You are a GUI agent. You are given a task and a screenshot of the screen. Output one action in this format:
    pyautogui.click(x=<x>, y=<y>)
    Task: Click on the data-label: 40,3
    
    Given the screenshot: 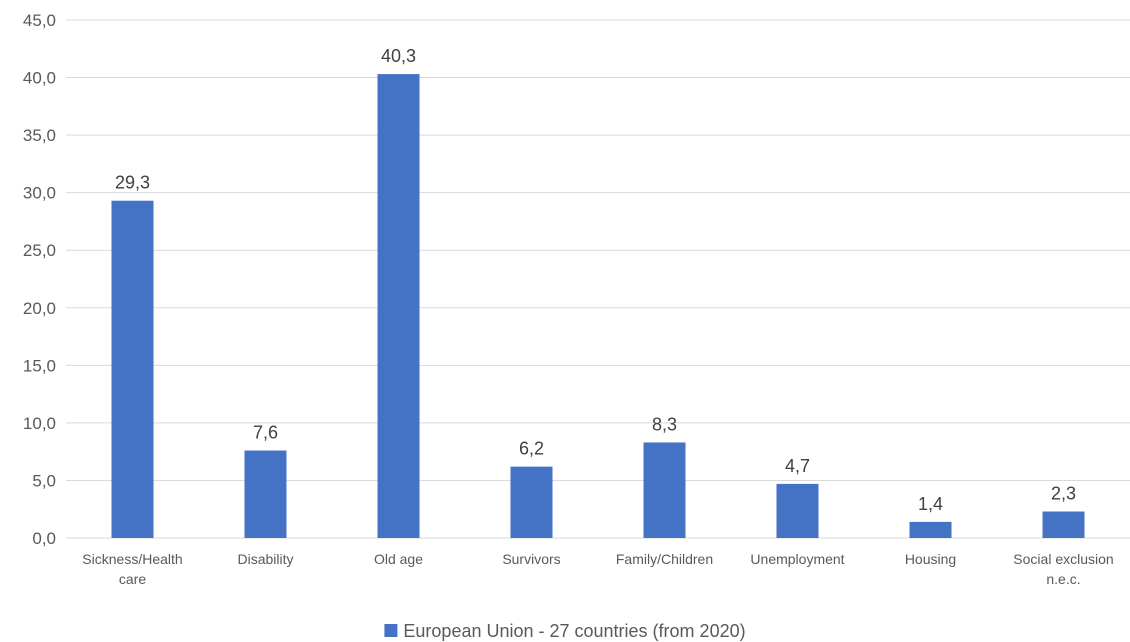 What is the action you would take?
    pyautogui.click(x=398, y=56)
    